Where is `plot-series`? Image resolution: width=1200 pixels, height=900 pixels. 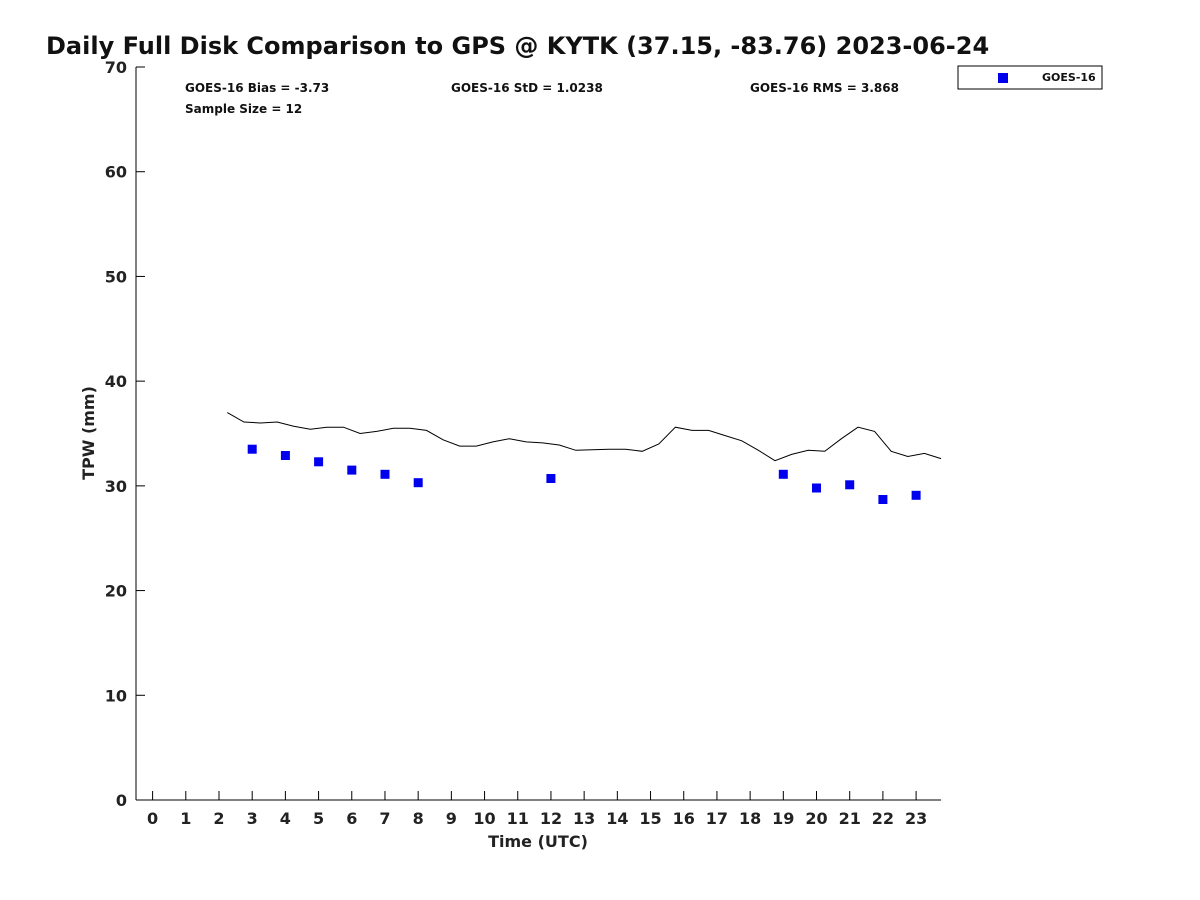
plot-series is located at coordinates (584, 458).